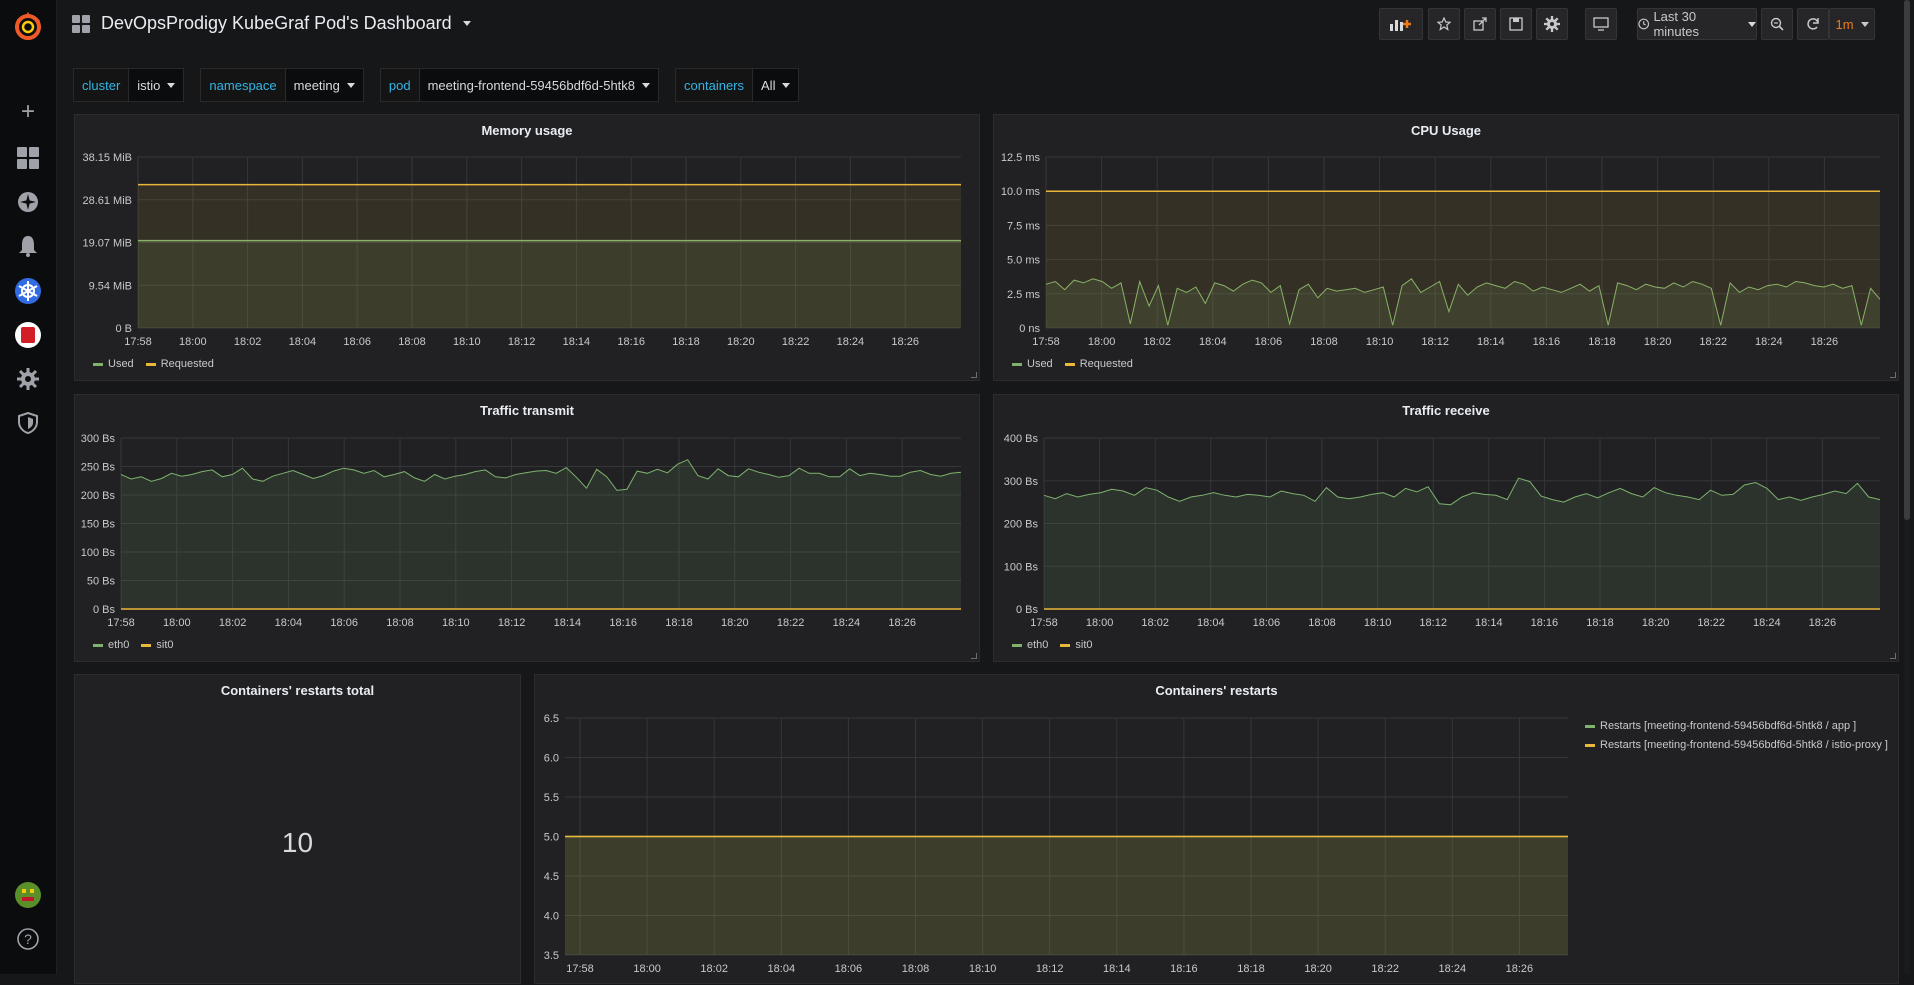 This screenshot has width=1914, height=985. Describe the element at coordinates (297, 842) in the screenshot. I see `stat-value: 10` at that location.